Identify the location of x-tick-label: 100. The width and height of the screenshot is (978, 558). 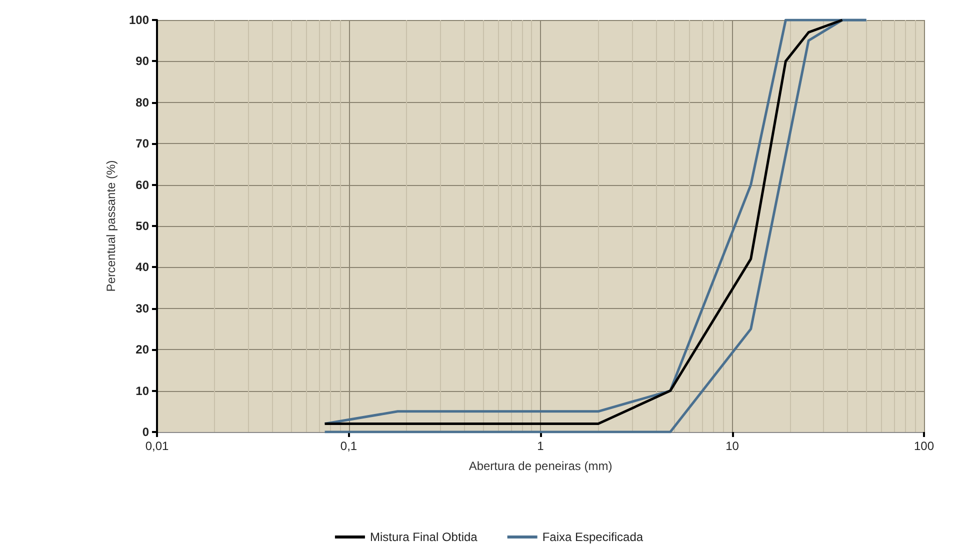
(924, 446).